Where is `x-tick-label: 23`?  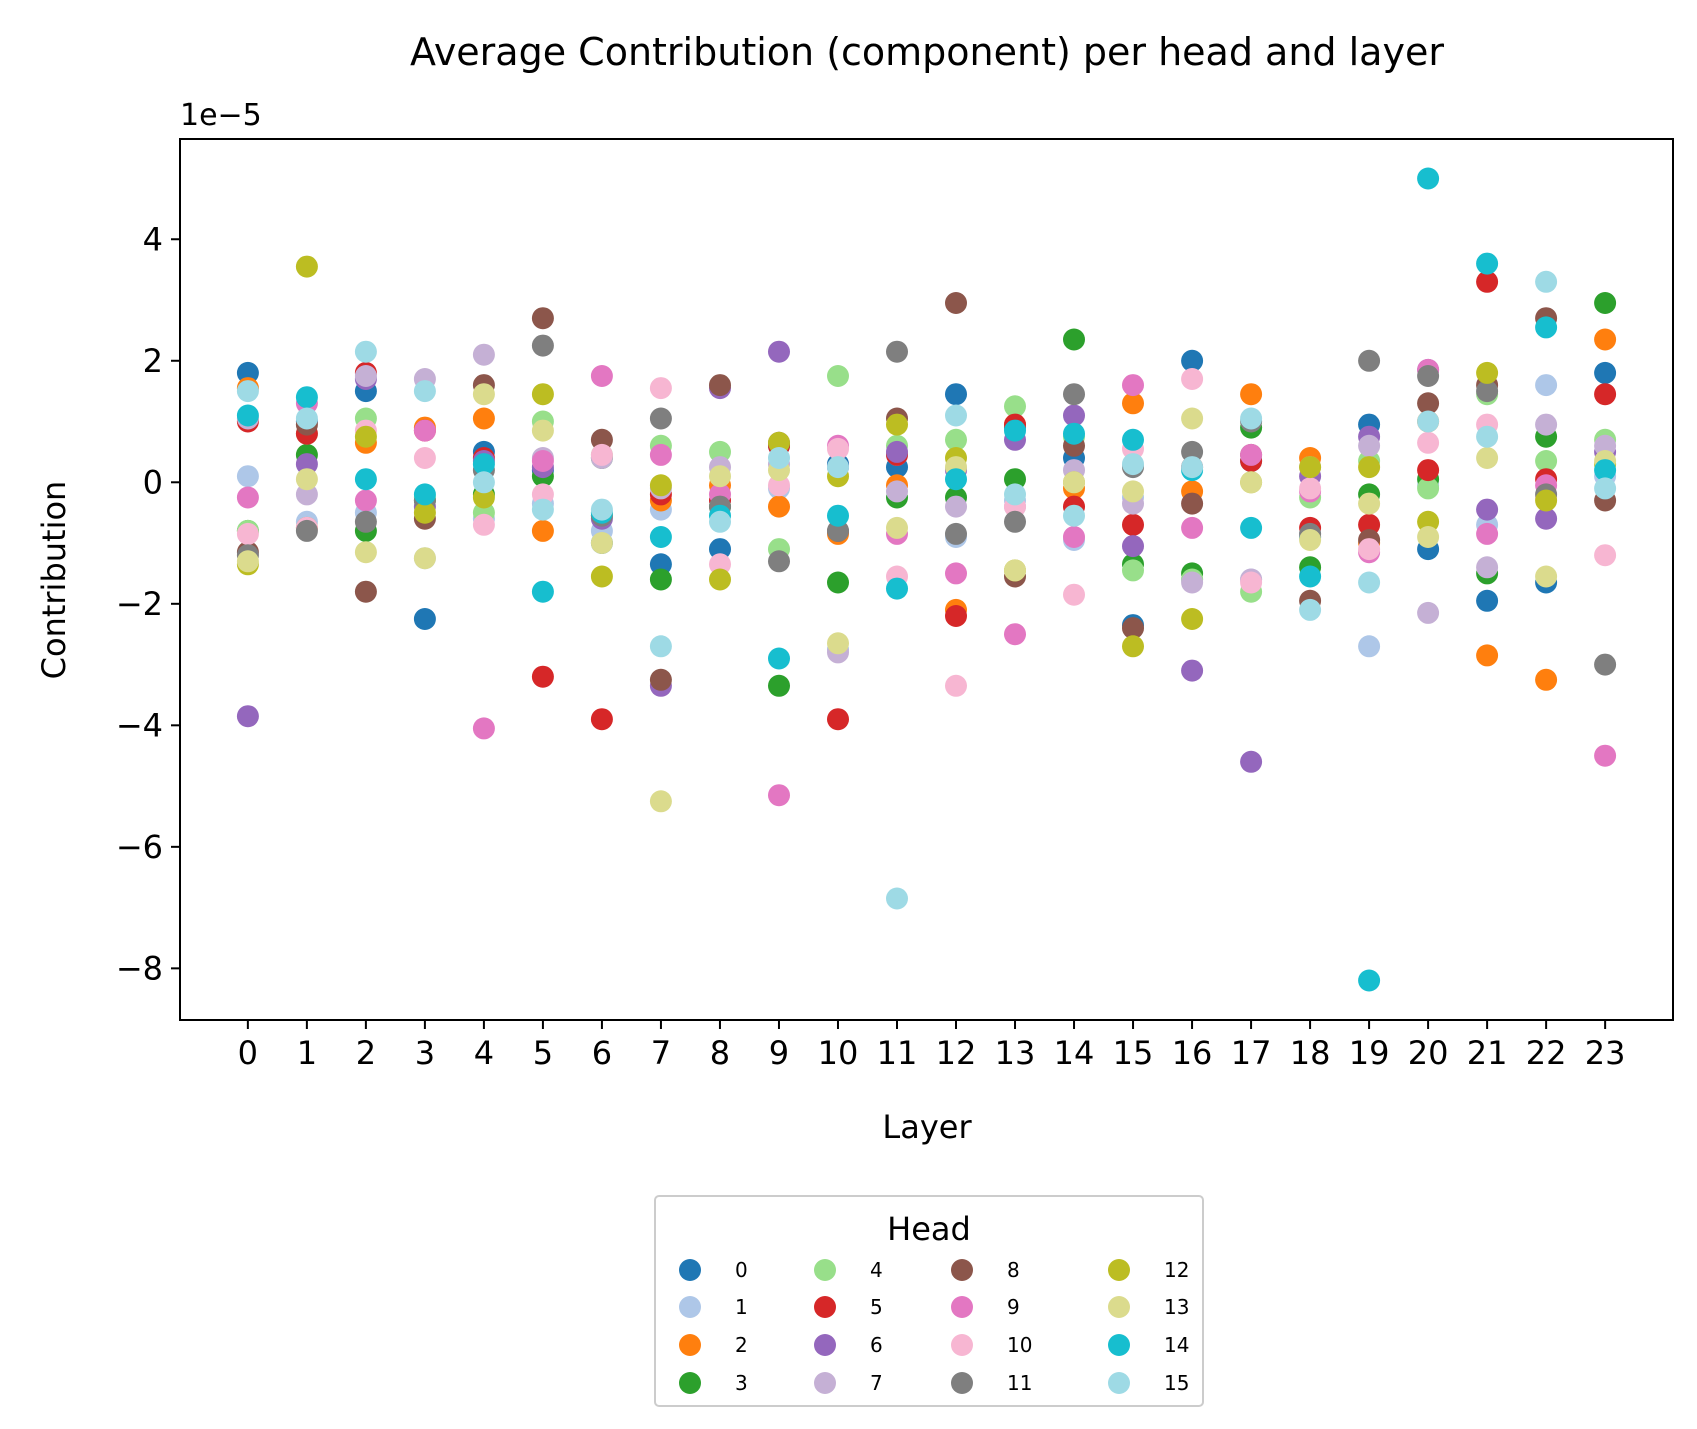
x-tick-label: 23 is located at coordinates (1605, 1053).